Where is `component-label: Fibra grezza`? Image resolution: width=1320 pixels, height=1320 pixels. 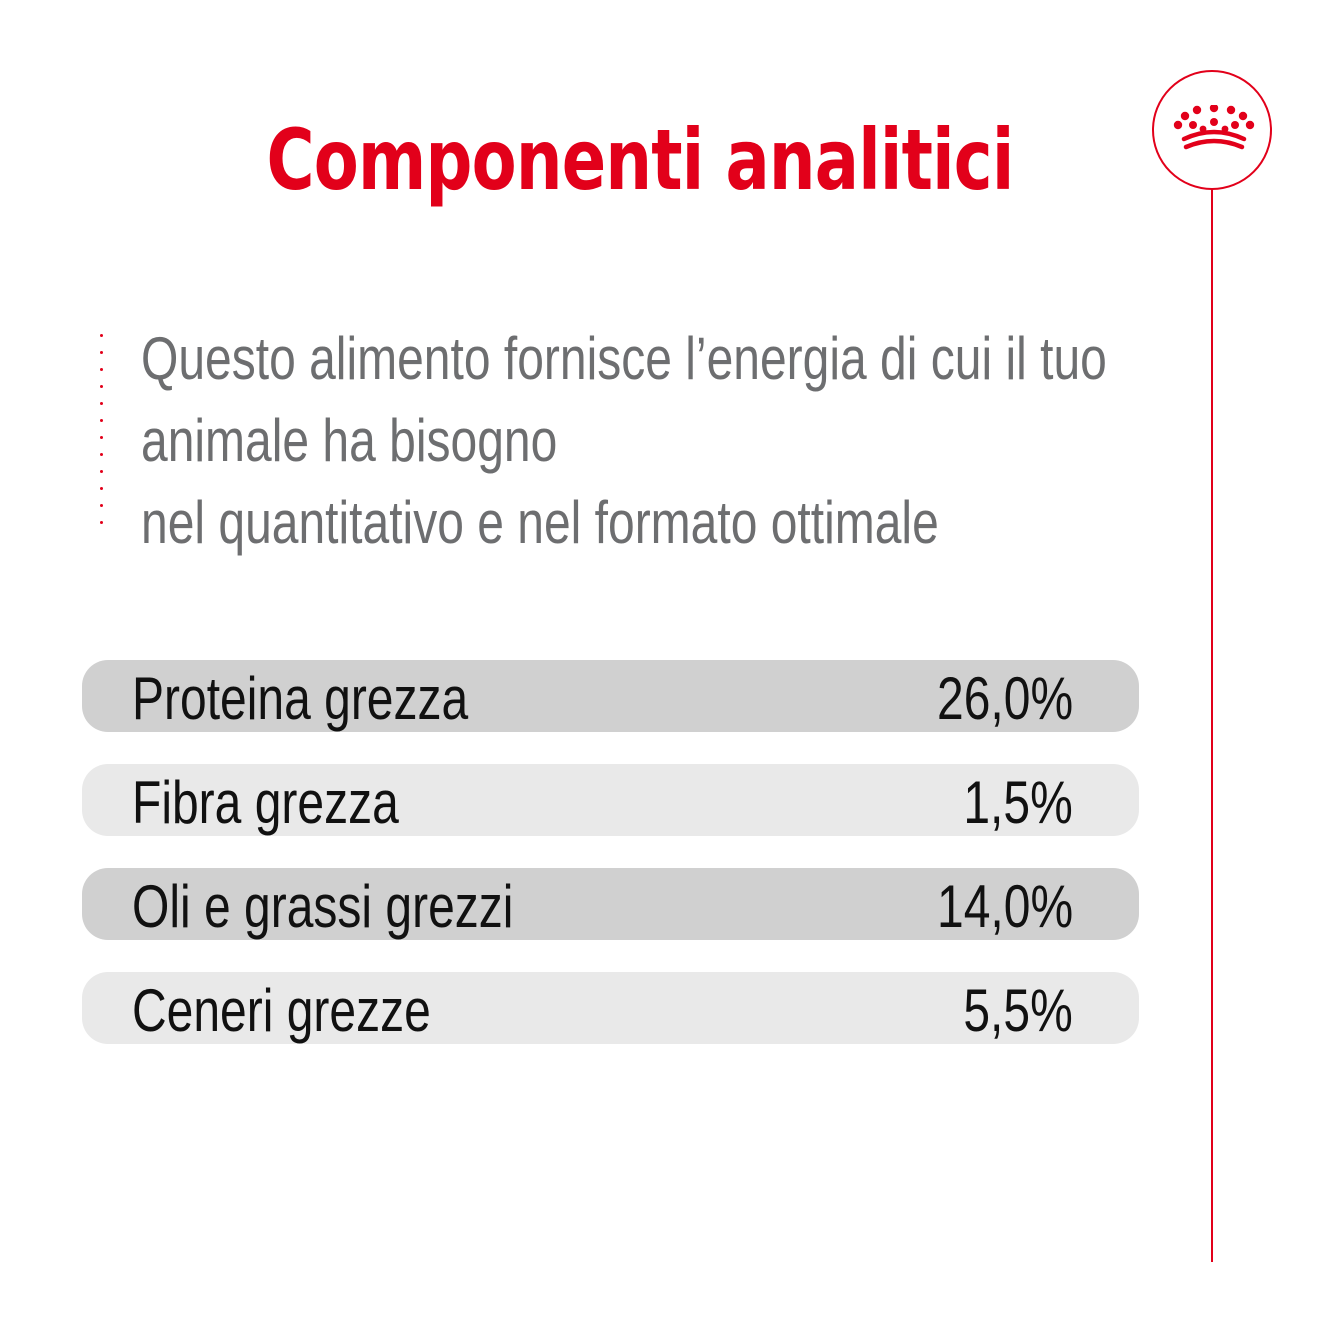
component-label: Fibra grezza is located at coordinates (265, 802).